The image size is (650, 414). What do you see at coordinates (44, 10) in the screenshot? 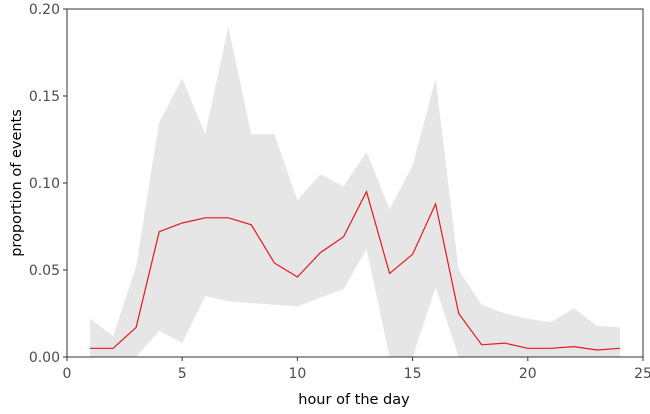
I see `y-tick-label: 0.20` at bounding box center [44, 10].